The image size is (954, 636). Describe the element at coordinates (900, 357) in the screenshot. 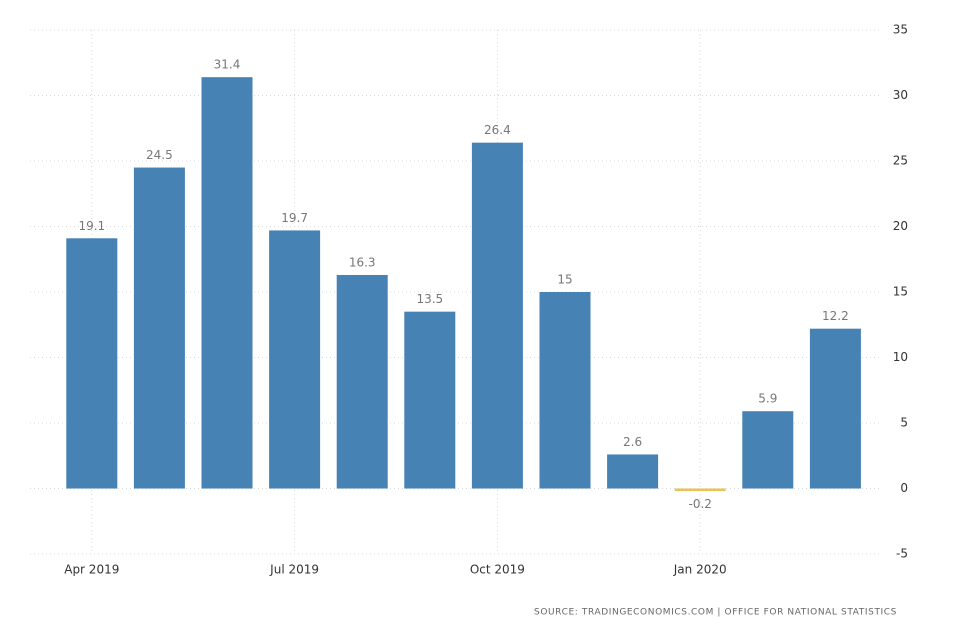

I see `y-tick-label: 10` at that location.